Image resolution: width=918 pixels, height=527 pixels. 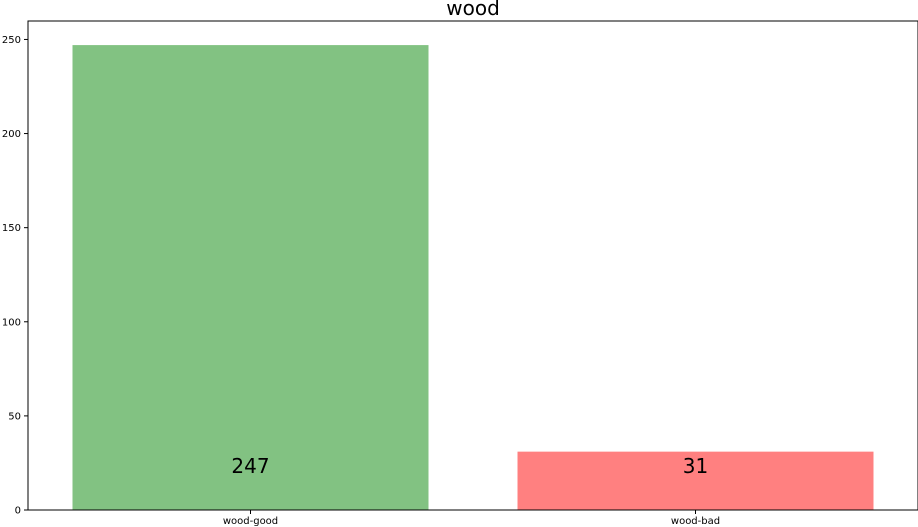 I want to click on y-axis: 0 50 100 150 200 250, so click(x=15, y=276).